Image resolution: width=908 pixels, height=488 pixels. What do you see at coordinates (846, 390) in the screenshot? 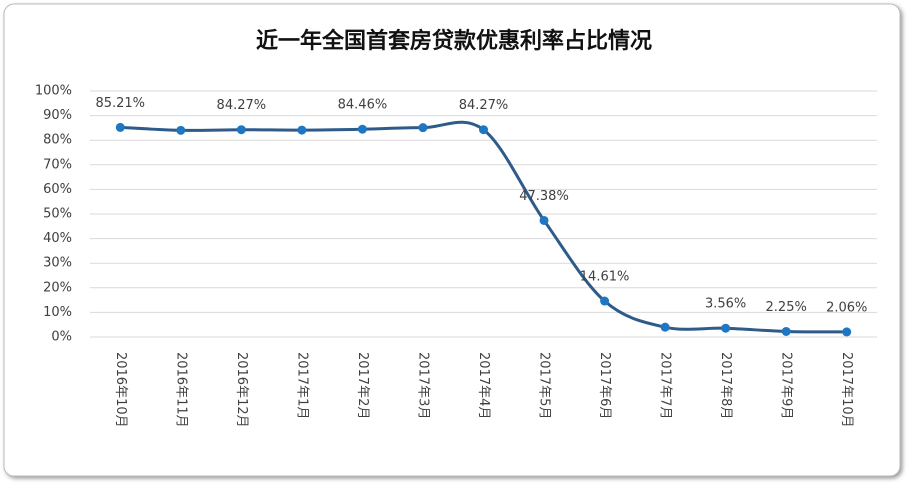
I see `x-tick-label: 2017年10月` at bounding box center [846, 390].